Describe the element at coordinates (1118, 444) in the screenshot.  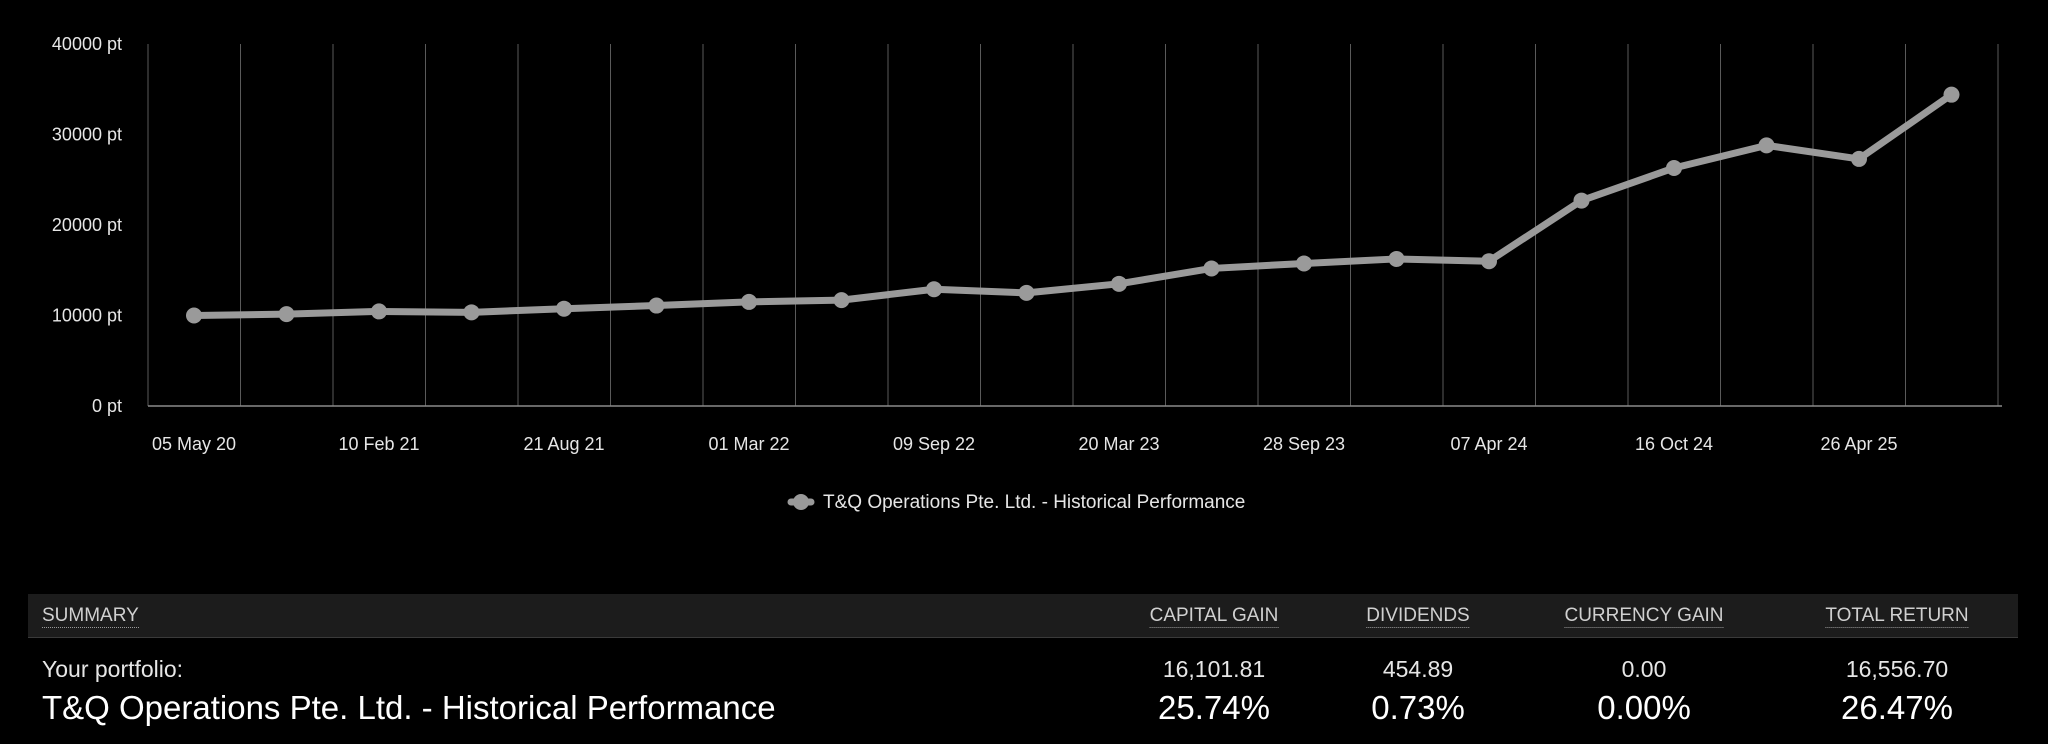
I see `x-tick-label: 20 Mar 23` at that location.